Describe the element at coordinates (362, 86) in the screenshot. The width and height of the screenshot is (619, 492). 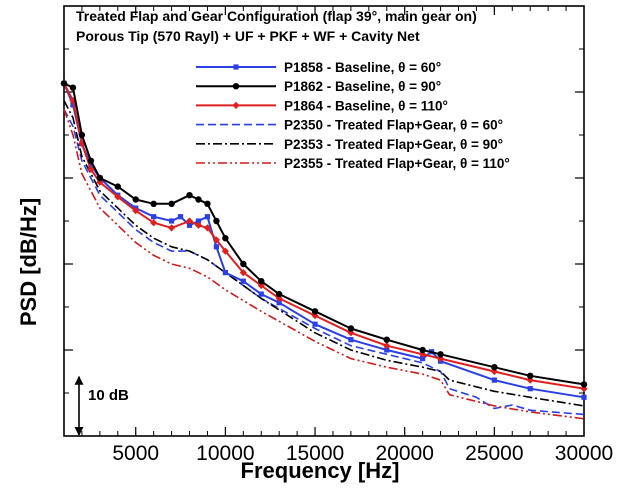
I see `legend-label: P1862 - Baseline, θ = 90°` at that location.